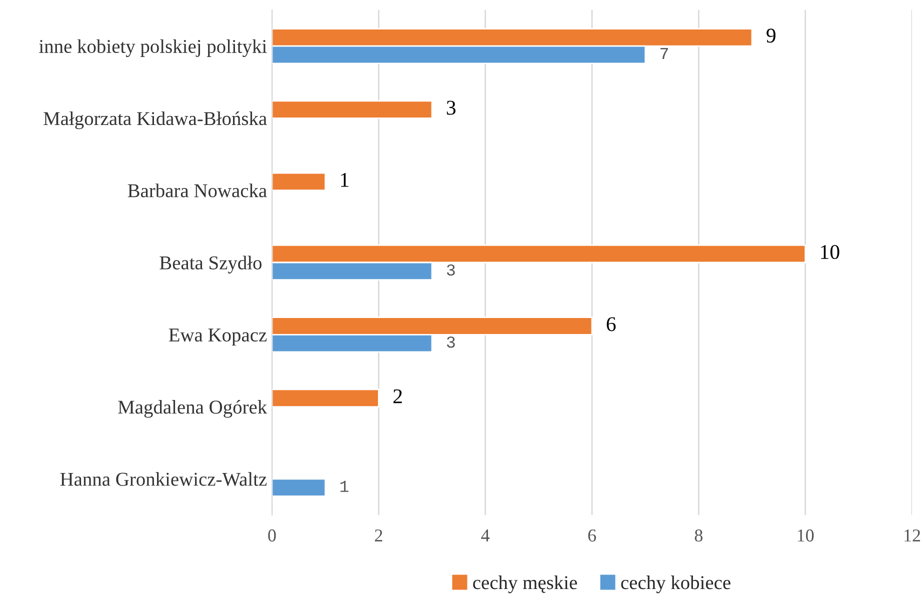  What do you see at coordinates (272, 535) in the screenshot?
I see `x-tick-label: 0` at bounding box center [272, 535].